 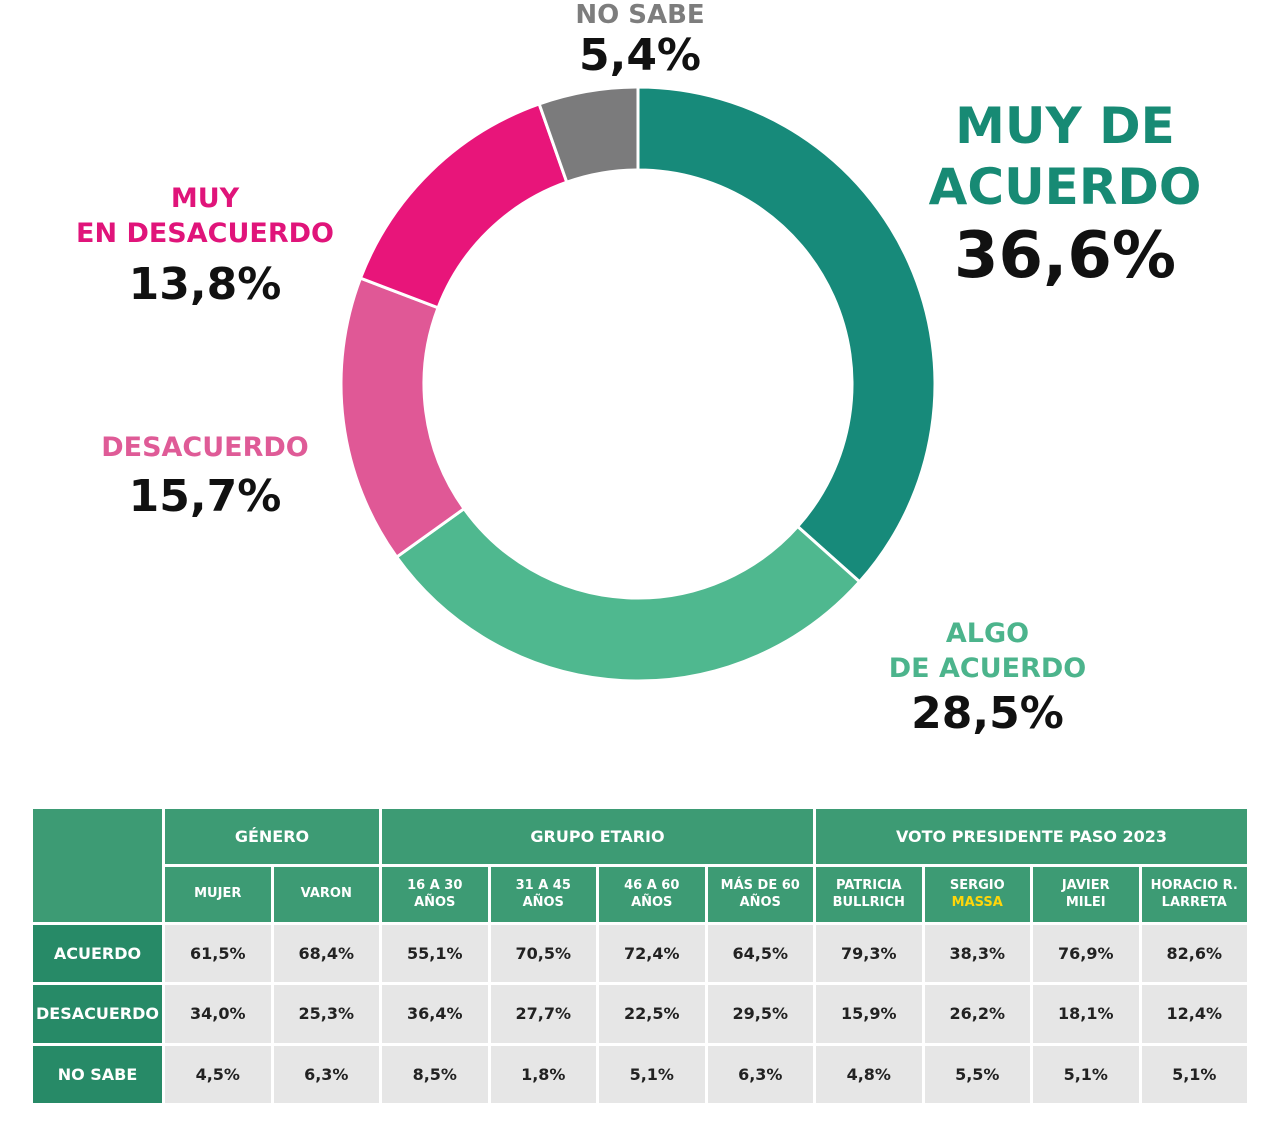 I want to click on label-algo-de-acuerdo-name2: DE ACUERDO, so click(x=987, y=668).